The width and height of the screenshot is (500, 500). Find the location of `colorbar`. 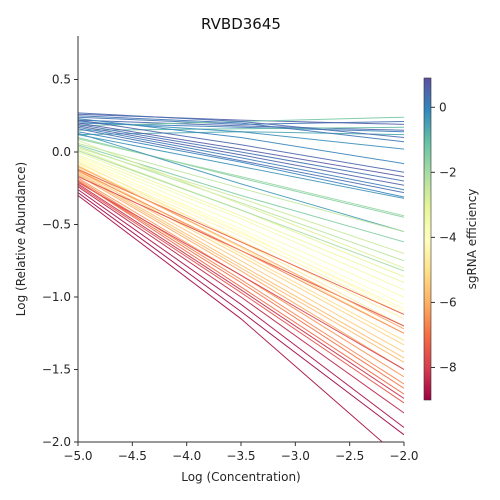

colorbar is located at coordinates (427, 239).